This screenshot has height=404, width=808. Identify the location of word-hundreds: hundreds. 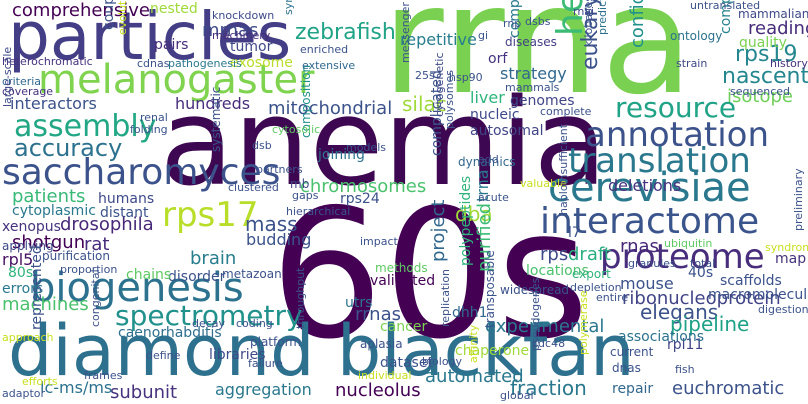
(213, 103).